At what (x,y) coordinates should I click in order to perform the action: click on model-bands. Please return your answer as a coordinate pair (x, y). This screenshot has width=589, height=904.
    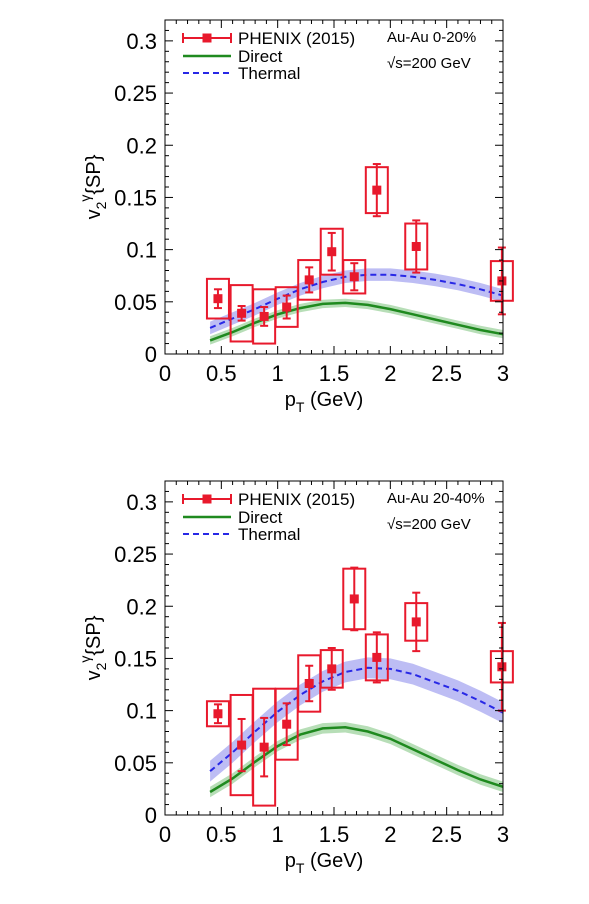
    Looking at the image, I should click on (356, 727).